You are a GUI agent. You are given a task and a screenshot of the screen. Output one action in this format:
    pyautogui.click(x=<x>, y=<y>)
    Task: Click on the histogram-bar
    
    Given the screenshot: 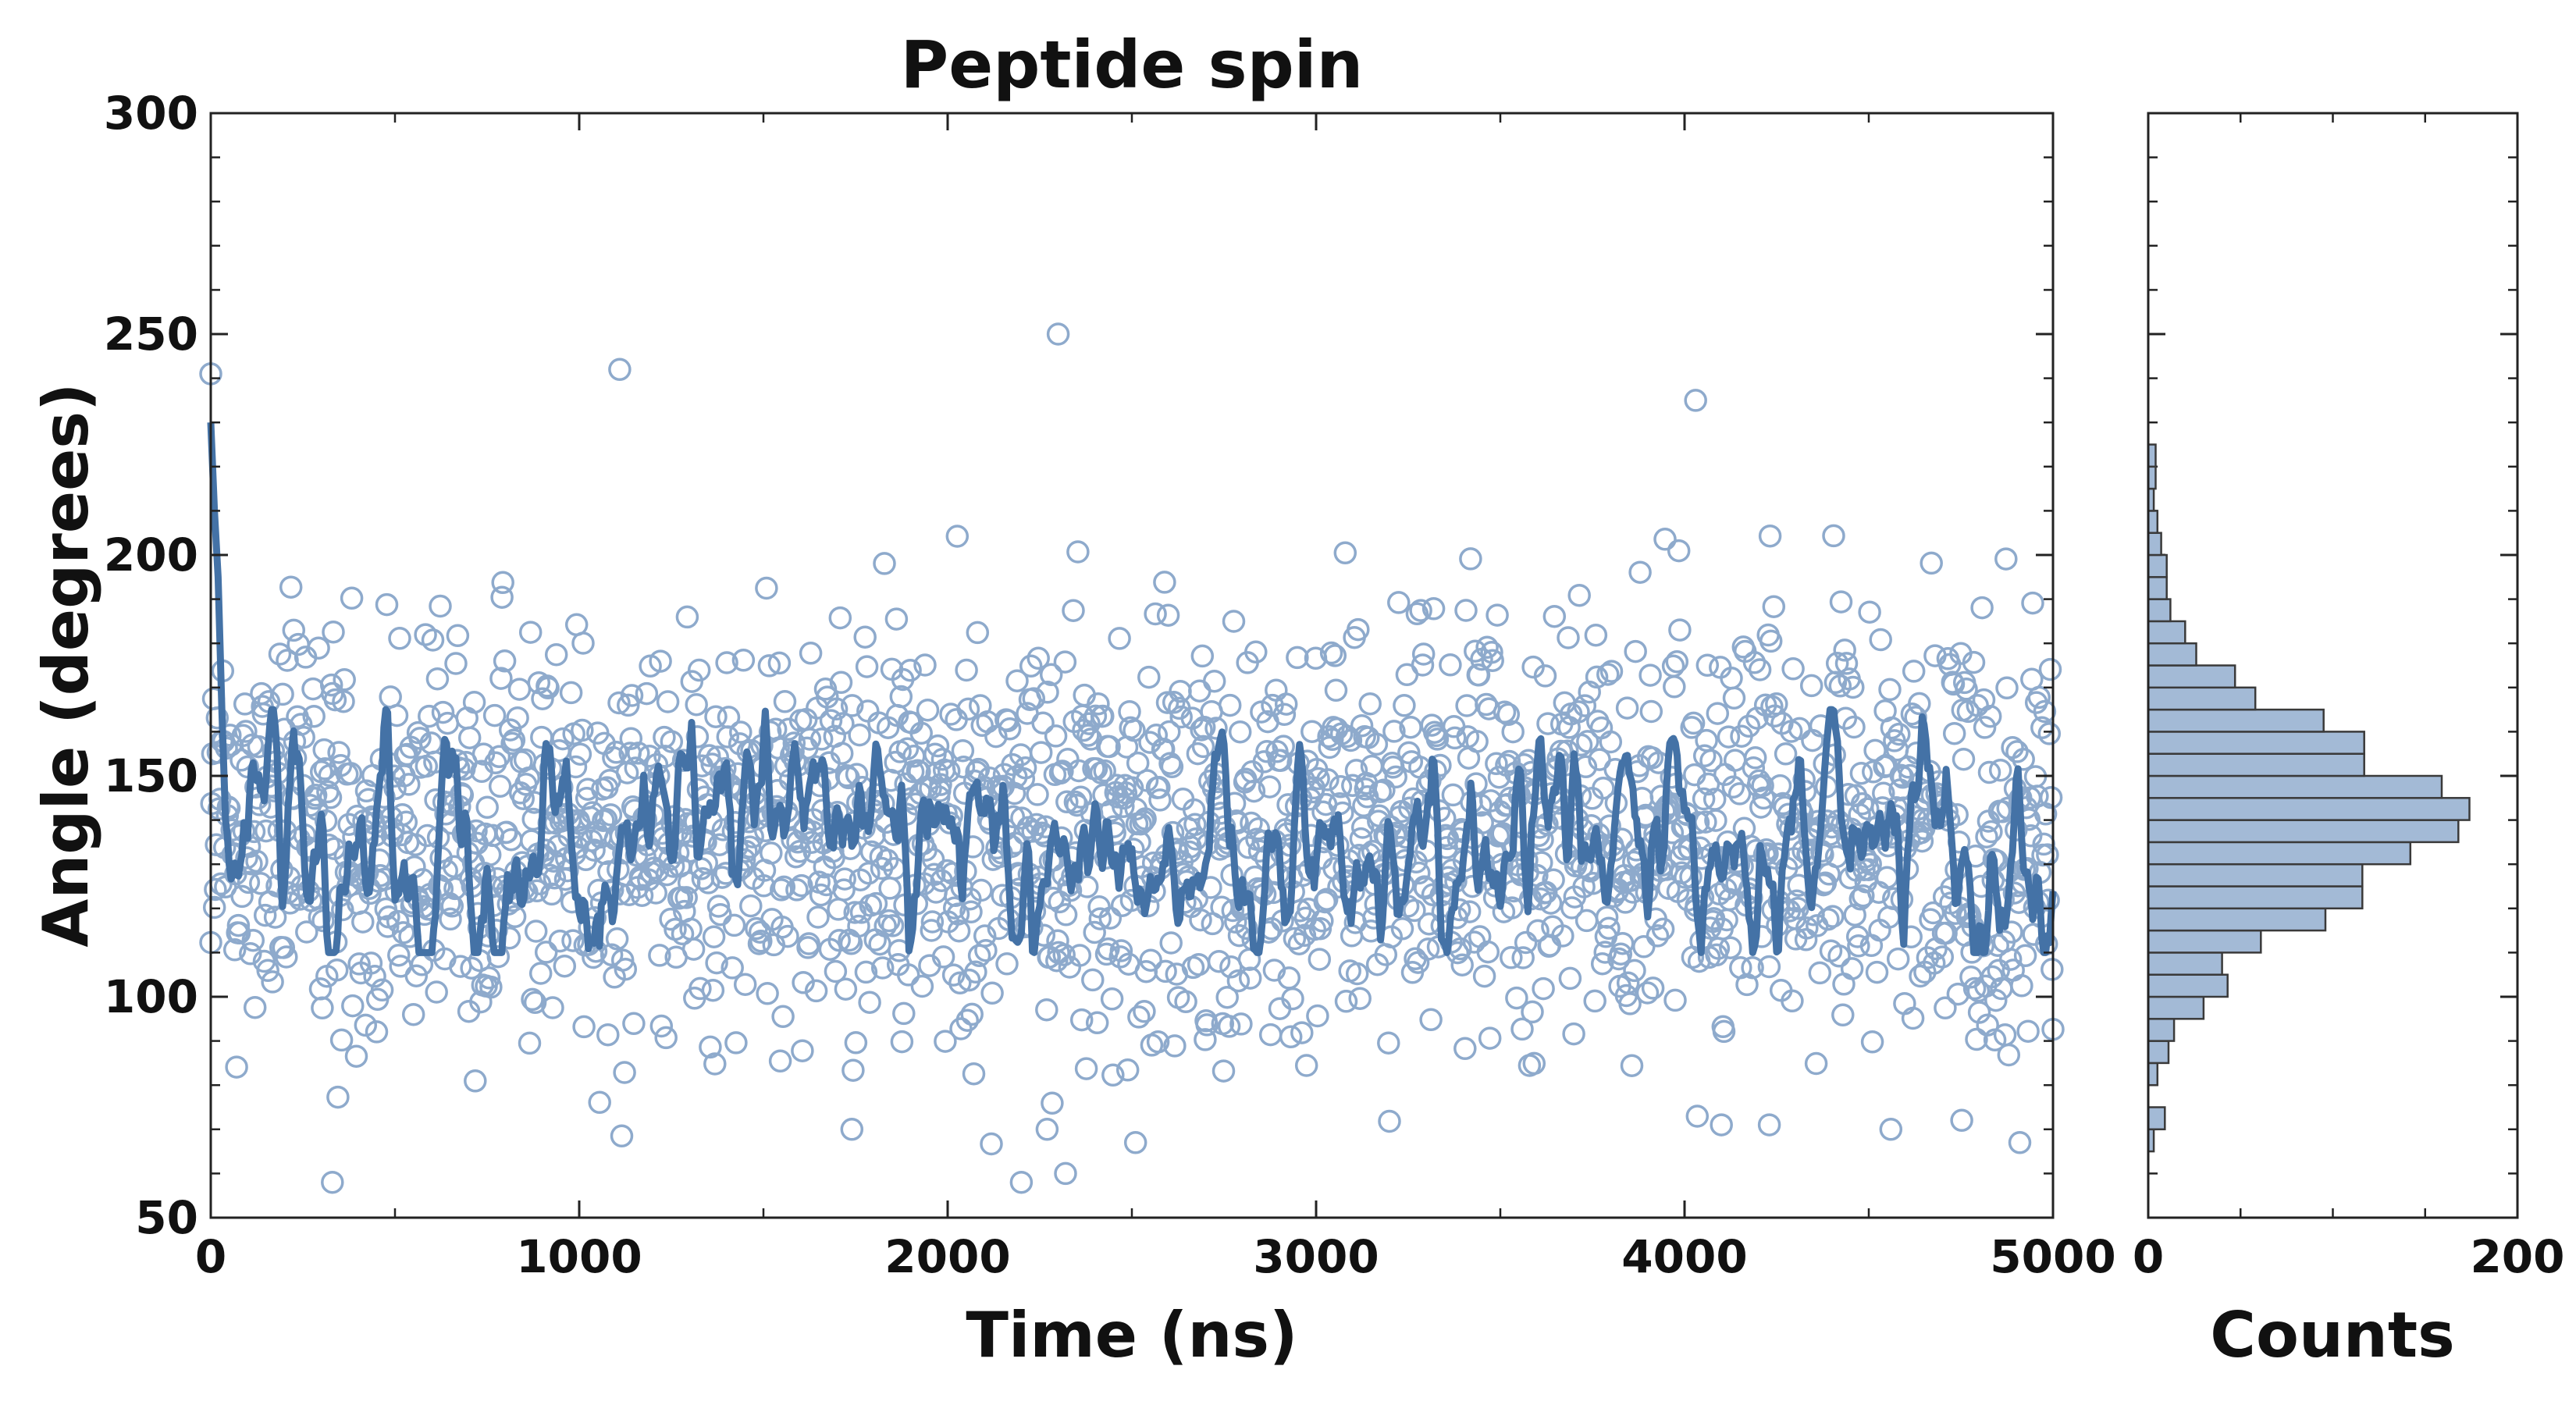 What is the action you would take?
    pyautogui.click(x=2295, y=786)
    